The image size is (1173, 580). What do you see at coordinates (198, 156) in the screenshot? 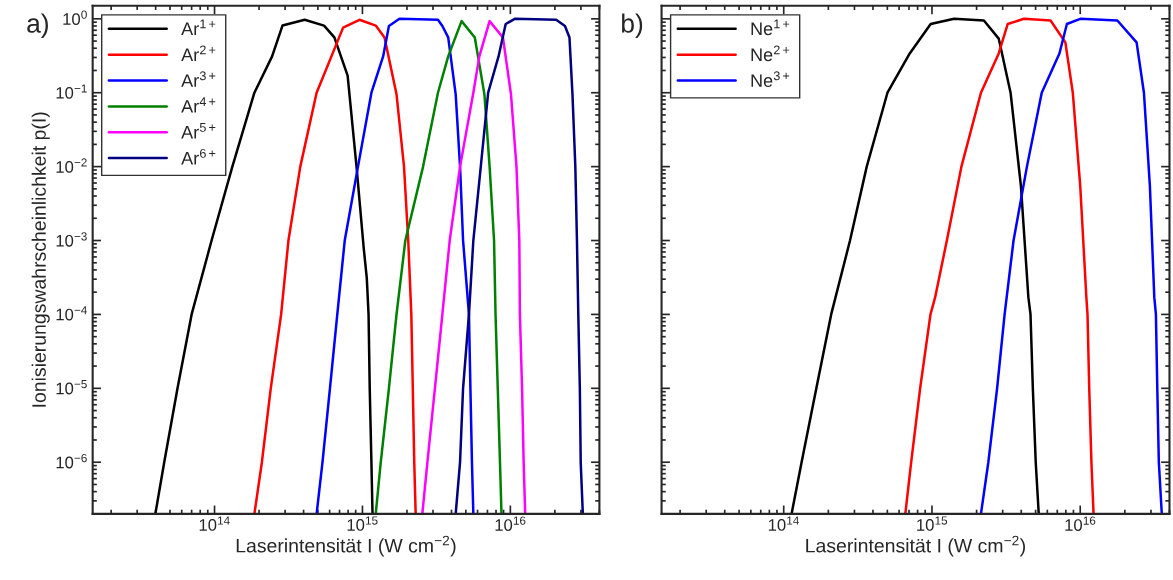
I see `legend-label: Ar$^{6+}$` at bounding box center [198, 156].